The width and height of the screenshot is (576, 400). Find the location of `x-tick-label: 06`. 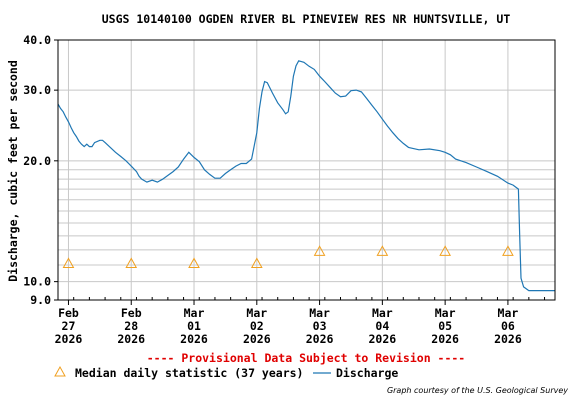

x-tick-label: 06 is located at coordinates (508, 326).